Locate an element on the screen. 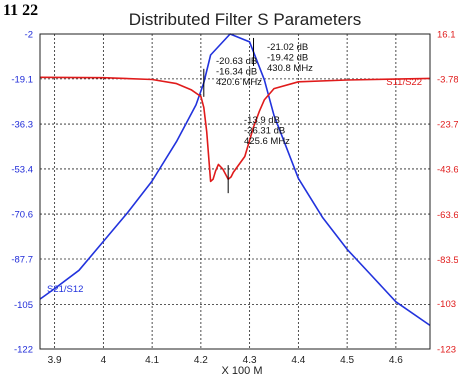 The image size is (458, 378). left-tick-label: -87.7 is located at coordinates (22, 259).